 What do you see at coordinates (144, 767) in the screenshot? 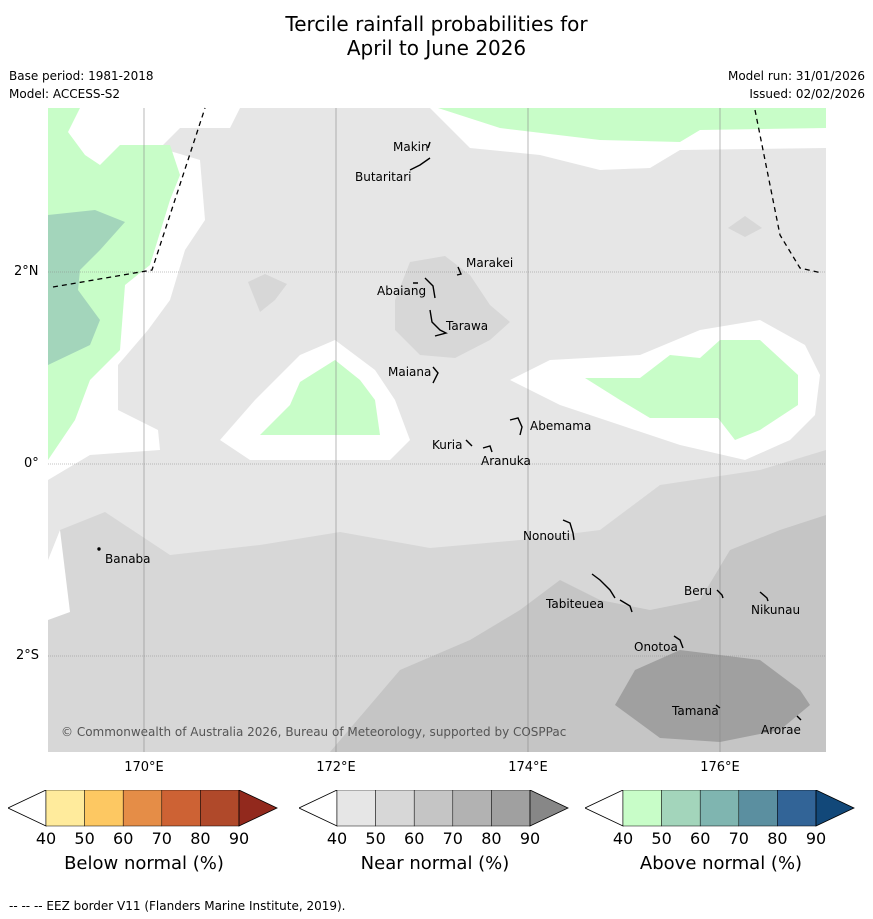
I see `lon-label-170e: 170°E` at bounding box center [144, 767].